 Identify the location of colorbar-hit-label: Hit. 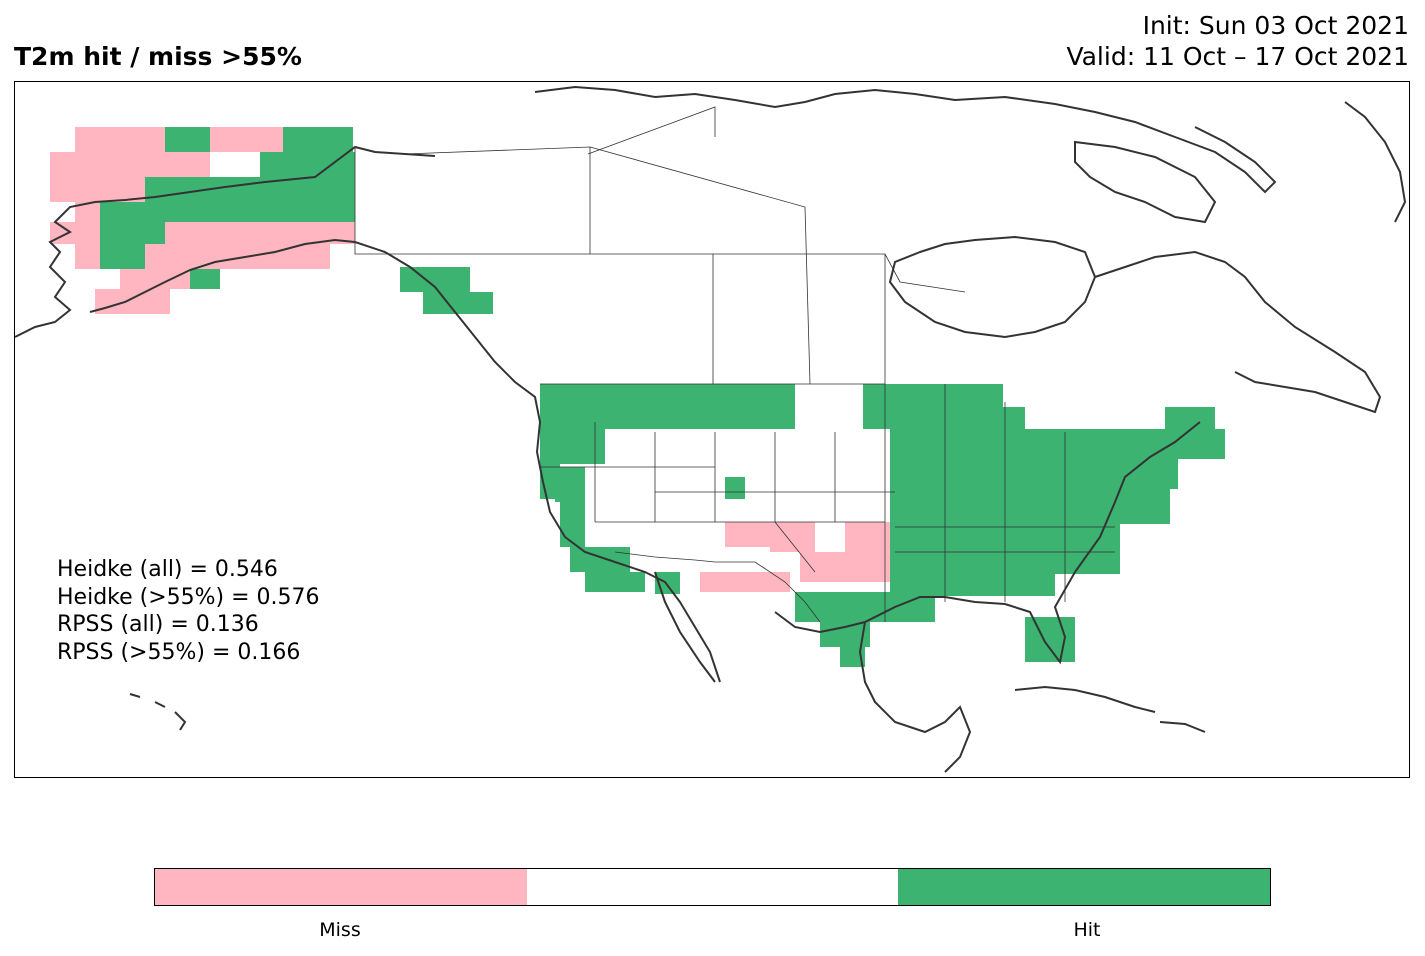
(1087, 930).